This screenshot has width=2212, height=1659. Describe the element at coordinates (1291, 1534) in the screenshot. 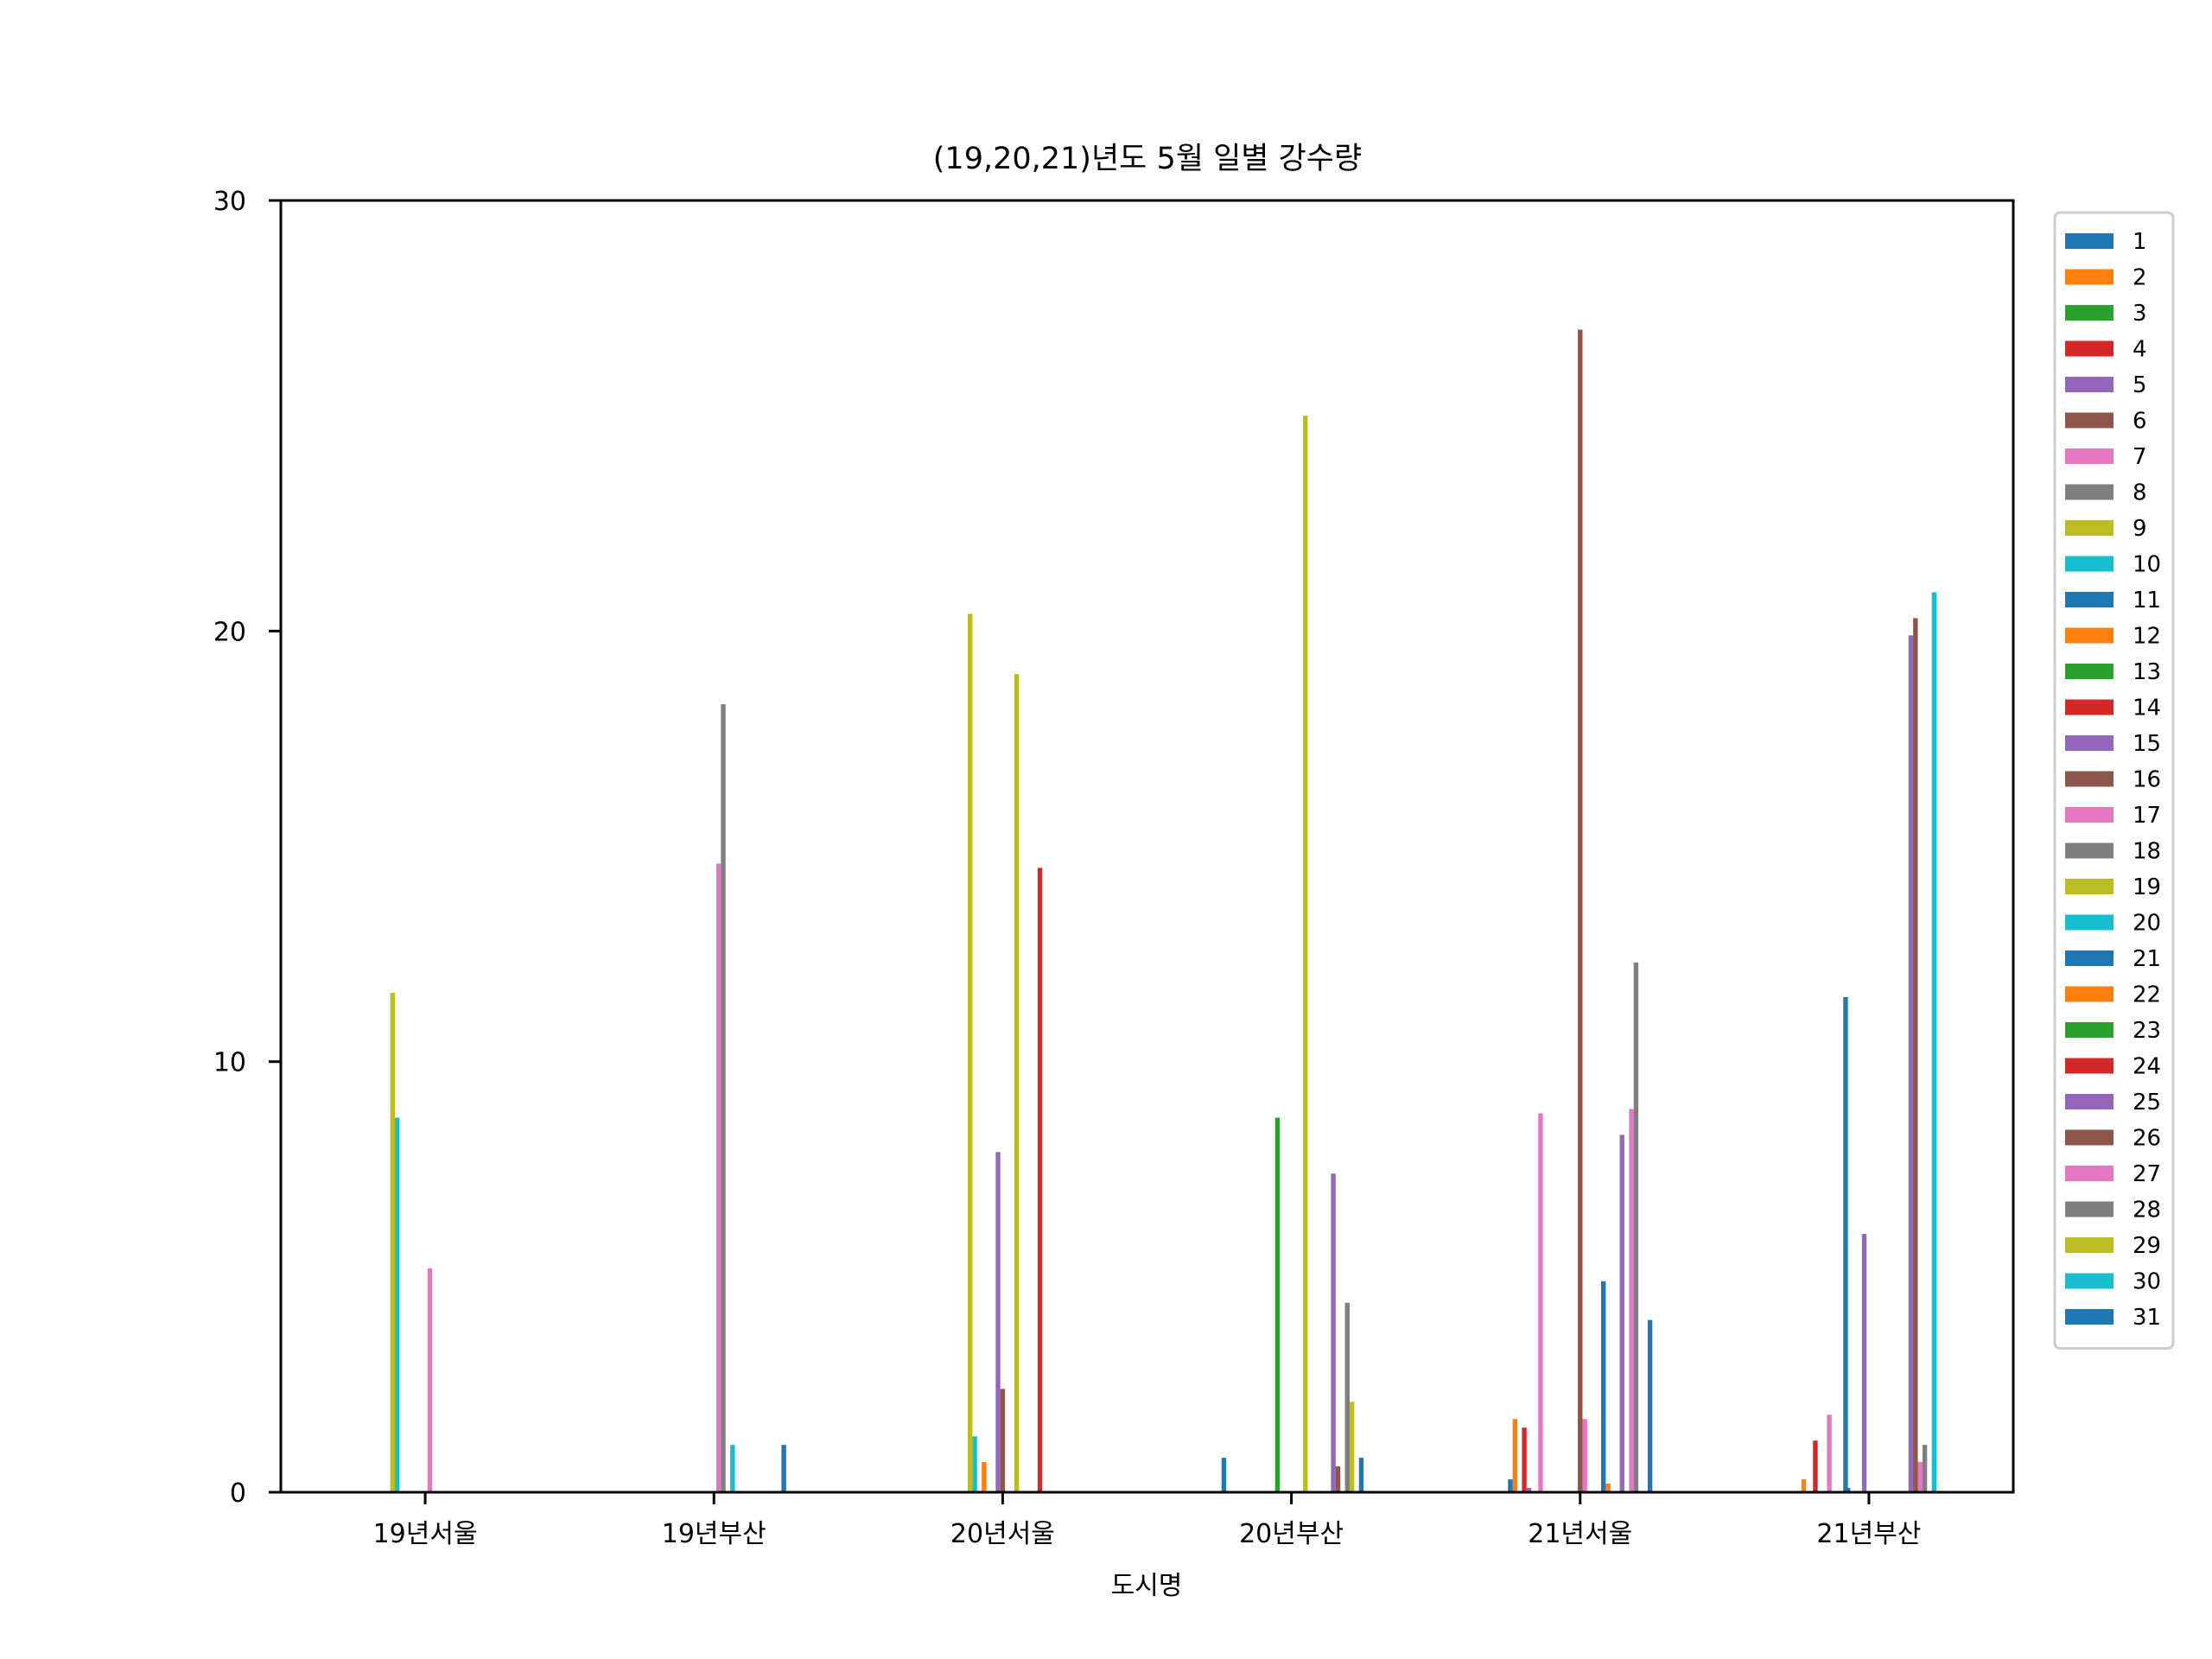

I see `x-tick-label: 20년부산` at that location.